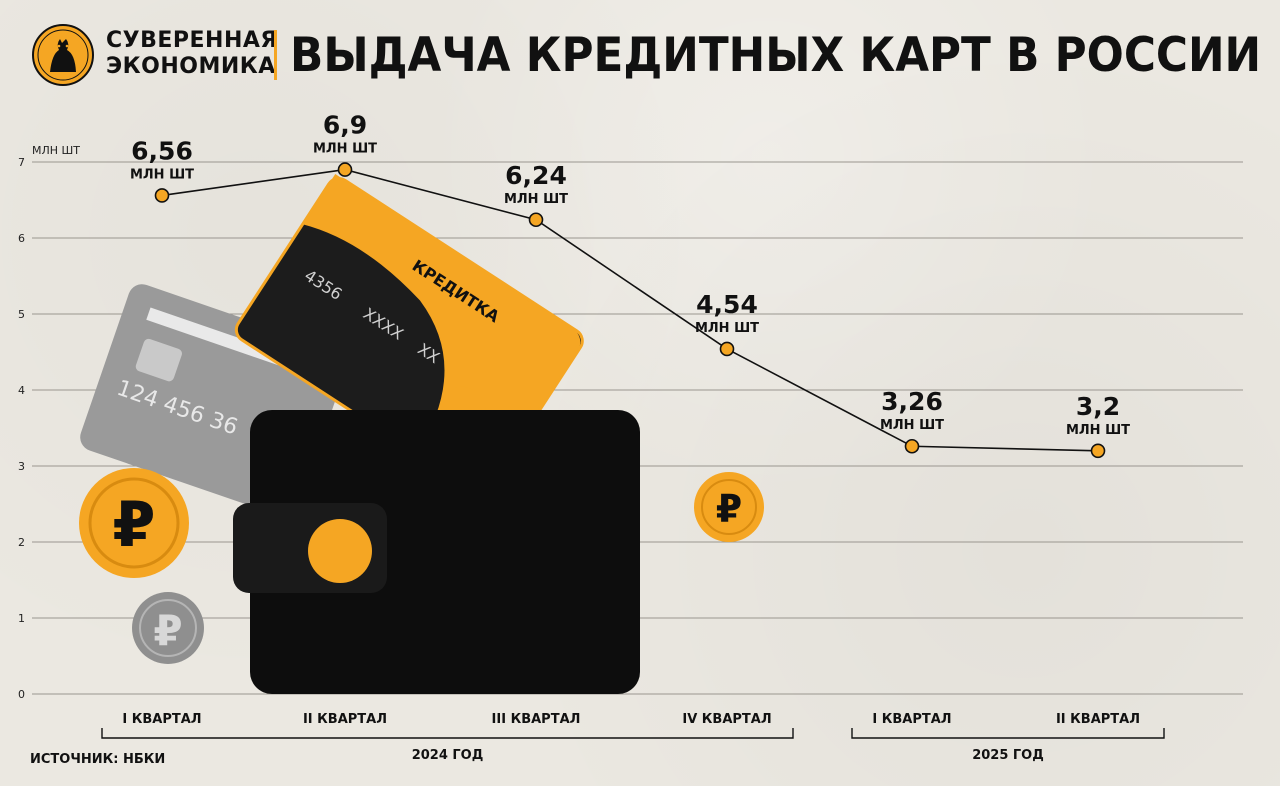  What do you see at coordinates (158, 360) in the screenshot?
I see `card-chip-icon` at bounding box center [158, 360].